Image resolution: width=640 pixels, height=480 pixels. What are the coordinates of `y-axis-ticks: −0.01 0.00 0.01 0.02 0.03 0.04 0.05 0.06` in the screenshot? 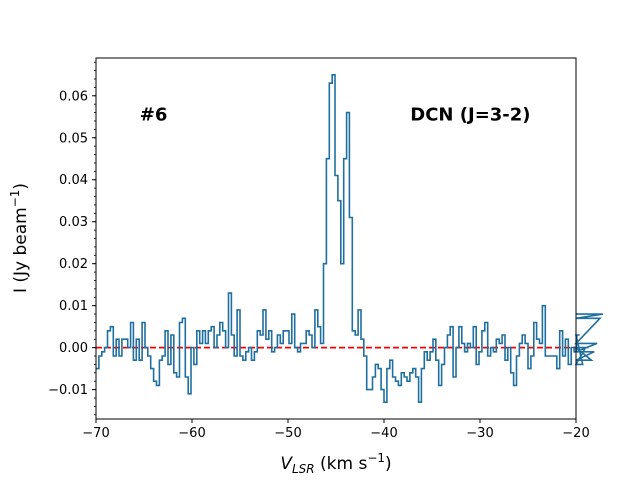 It's located at (72, 238).